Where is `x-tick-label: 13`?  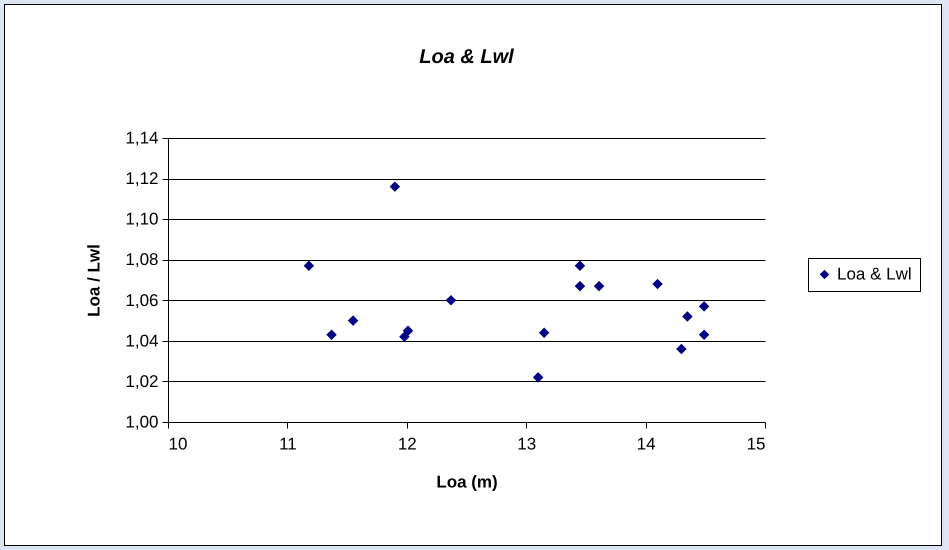
x-tick-label: 13 is located at coordinates (526, 444).